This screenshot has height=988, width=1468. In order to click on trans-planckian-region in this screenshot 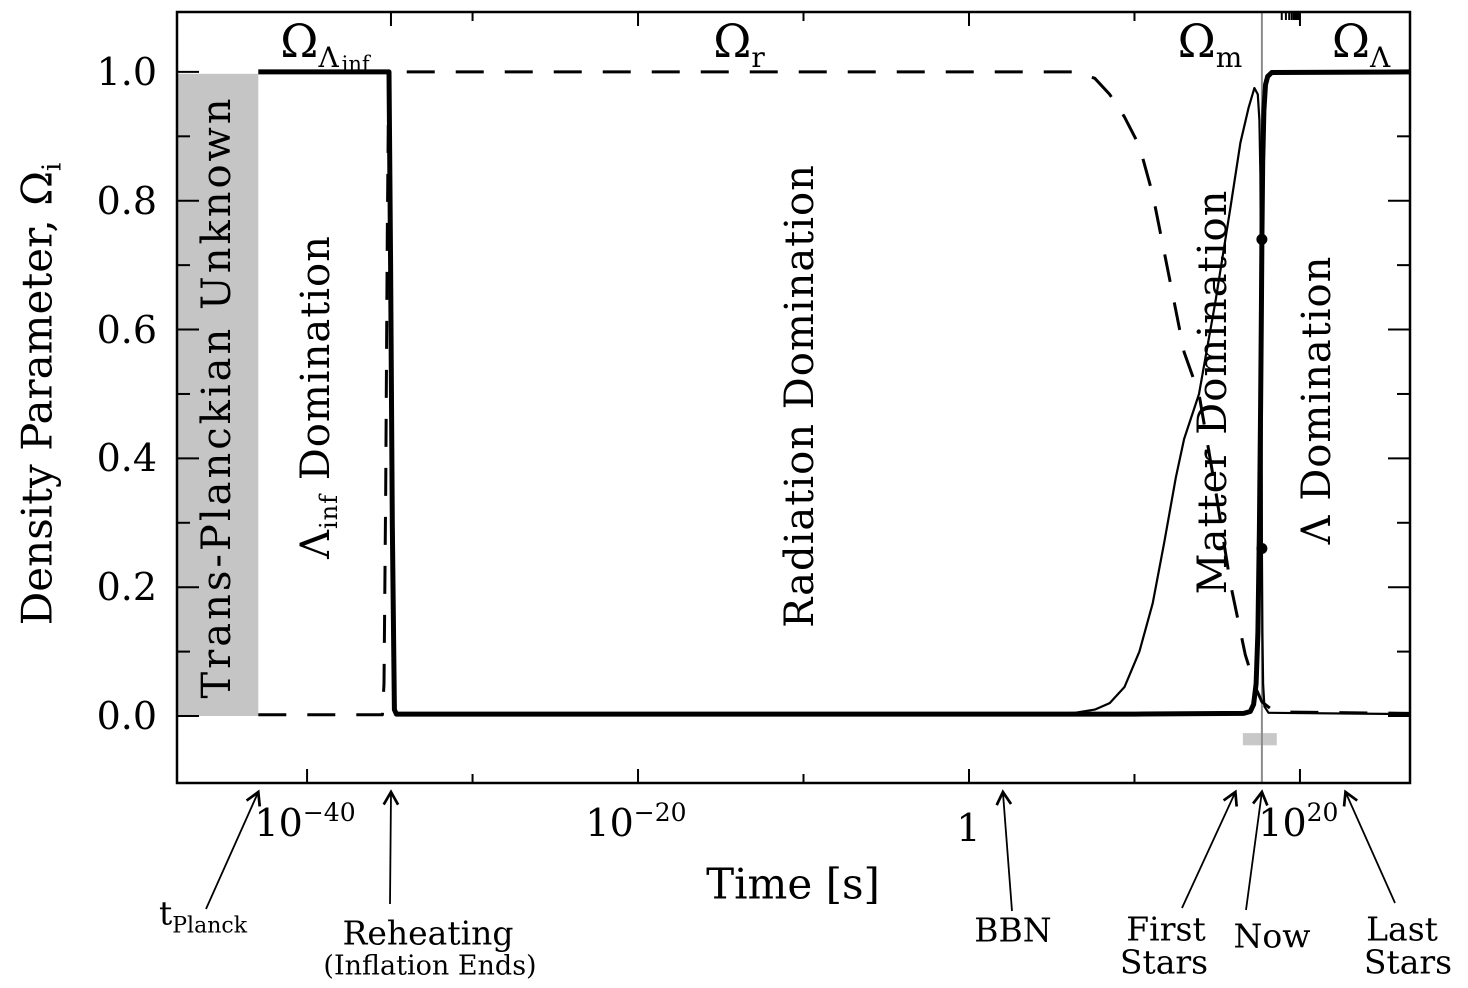, I will do `click(218, 395)`.